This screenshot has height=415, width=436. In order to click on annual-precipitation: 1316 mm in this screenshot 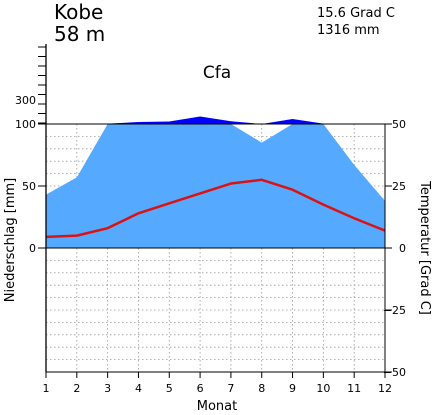, I will do `click(348, 30)`.